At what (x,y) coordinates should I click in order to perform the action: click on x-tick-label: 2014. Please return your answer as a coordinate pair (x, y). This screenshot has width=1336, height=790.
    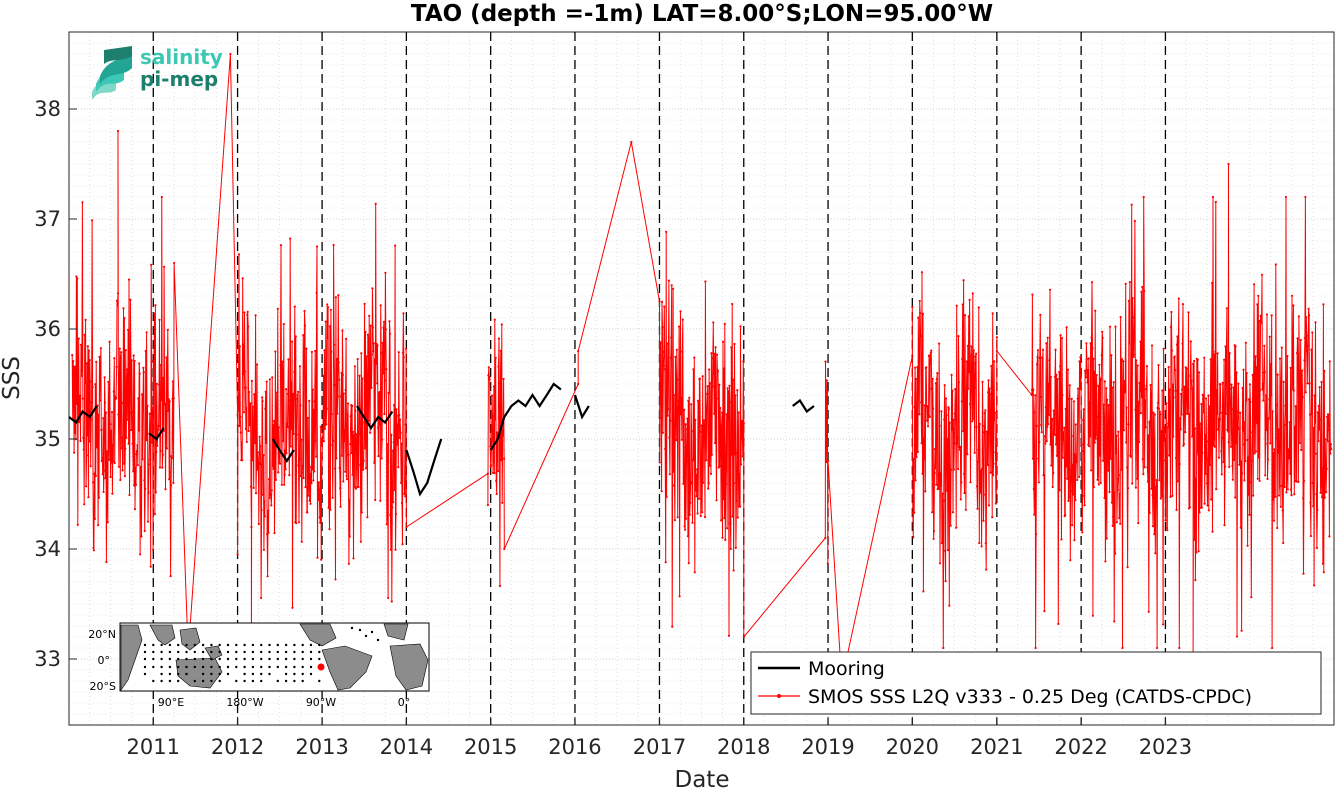
    Looking at the image, I should click on (406, 747).